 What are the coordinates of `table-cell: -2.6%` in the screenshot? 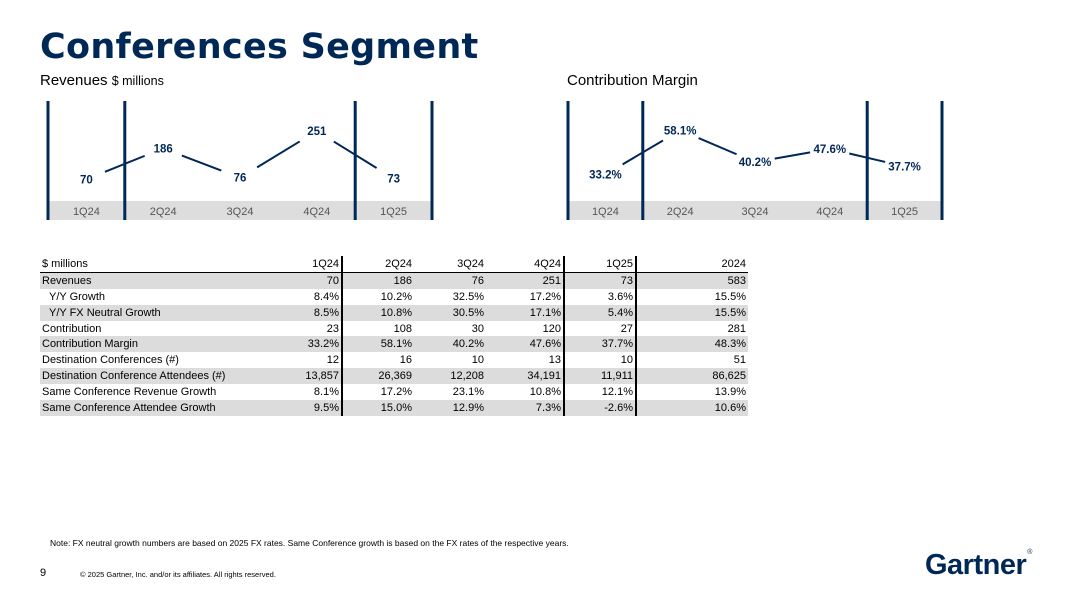 It's located at (600, 408).